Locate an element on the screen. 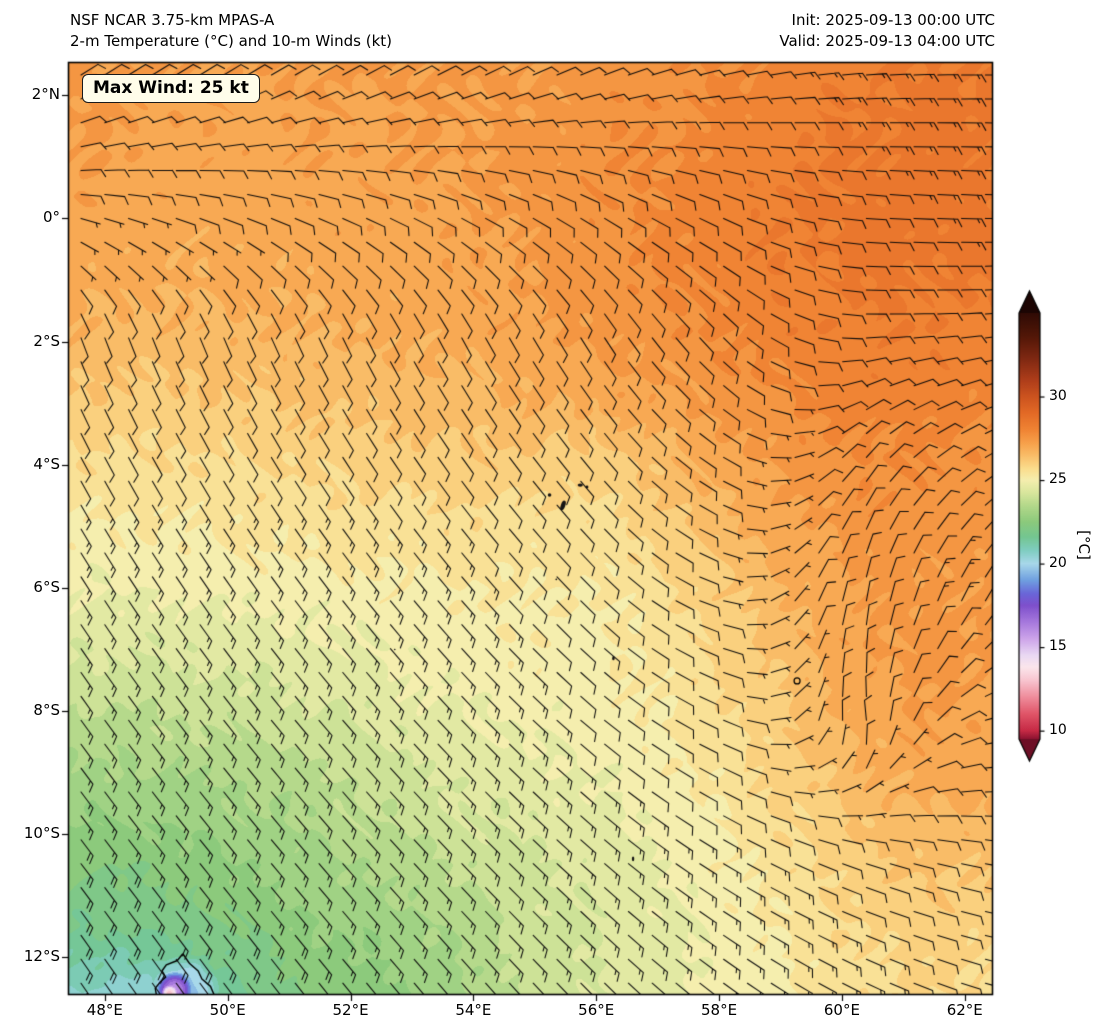 Image resolution: width=1113 pixels, height=1032 pixels. y-tick-label: 2°N is located at coordinates (45, 94).